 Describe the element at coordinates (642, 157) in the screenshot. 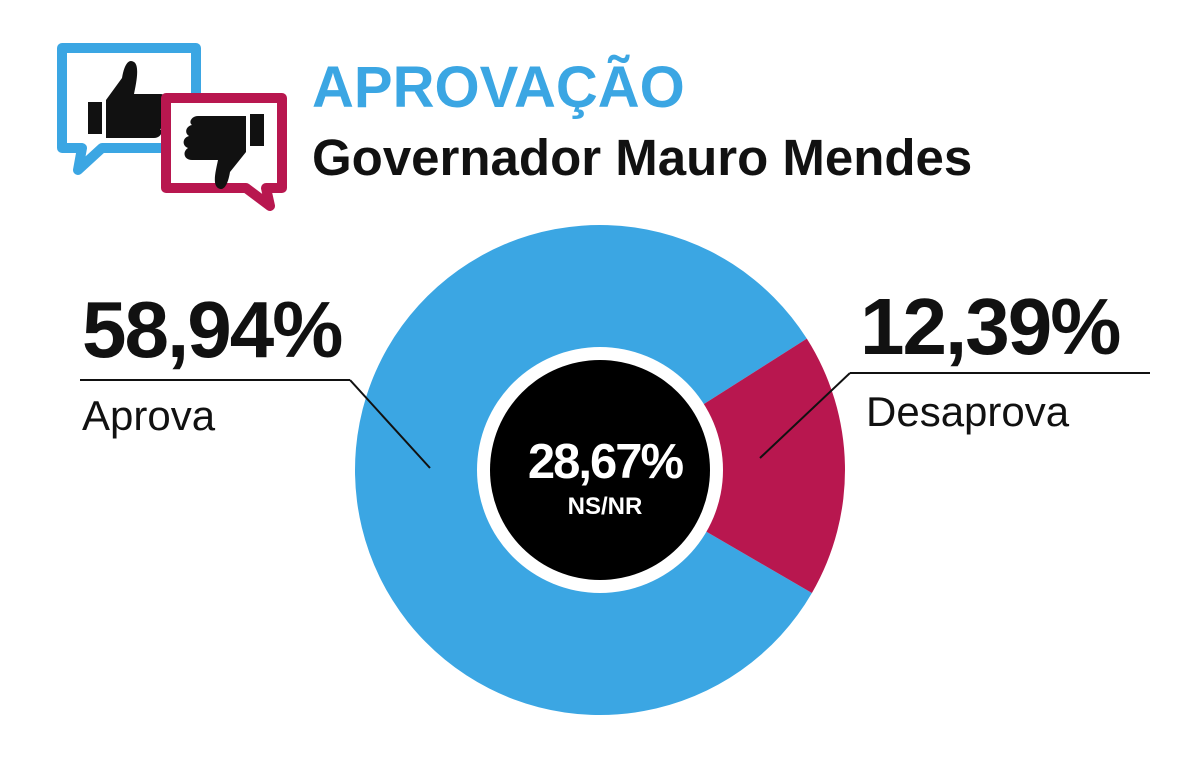

I see `chart-subtitle: Governador Mauro Mendes` at that location.